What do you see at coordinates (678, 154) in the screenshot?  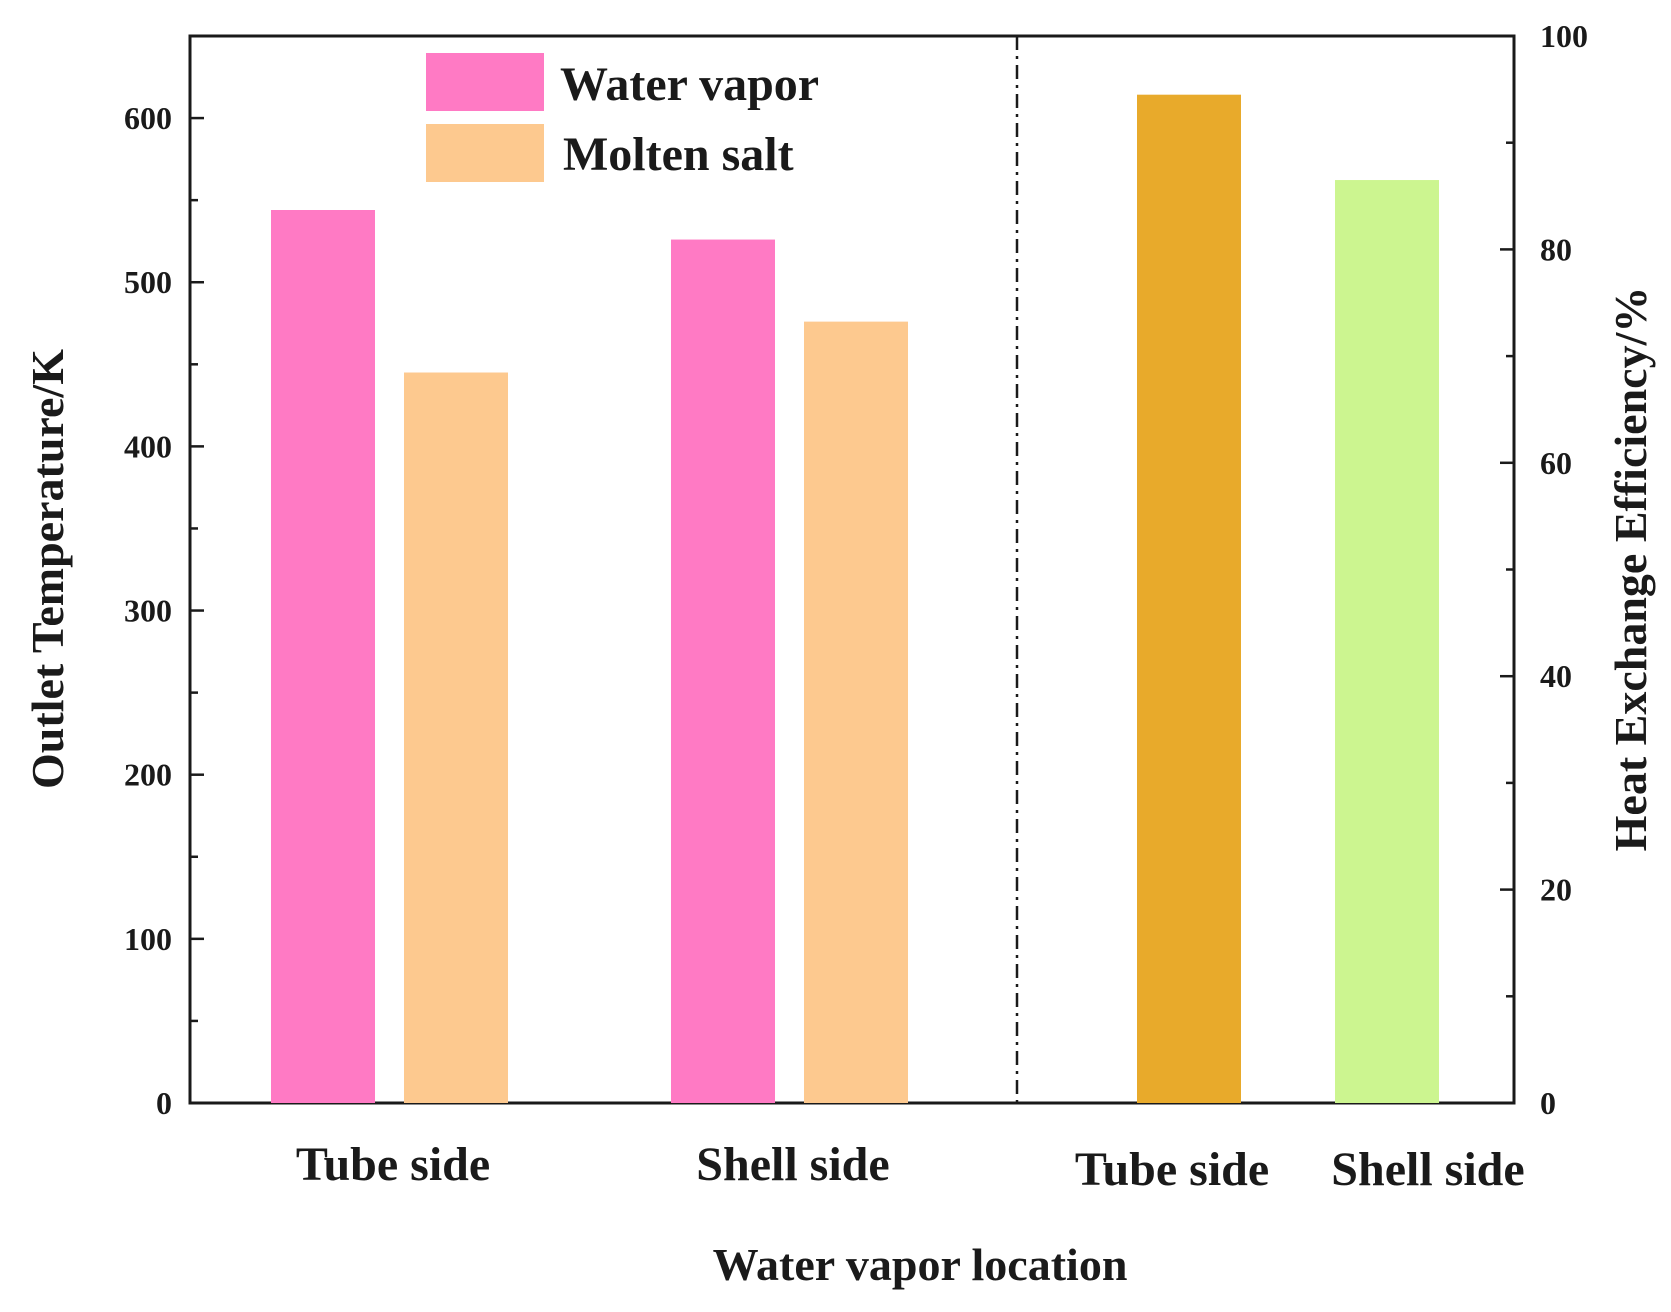 I see `legend-label-molten-salt: Molten salt` at bounding box center [678, 154].